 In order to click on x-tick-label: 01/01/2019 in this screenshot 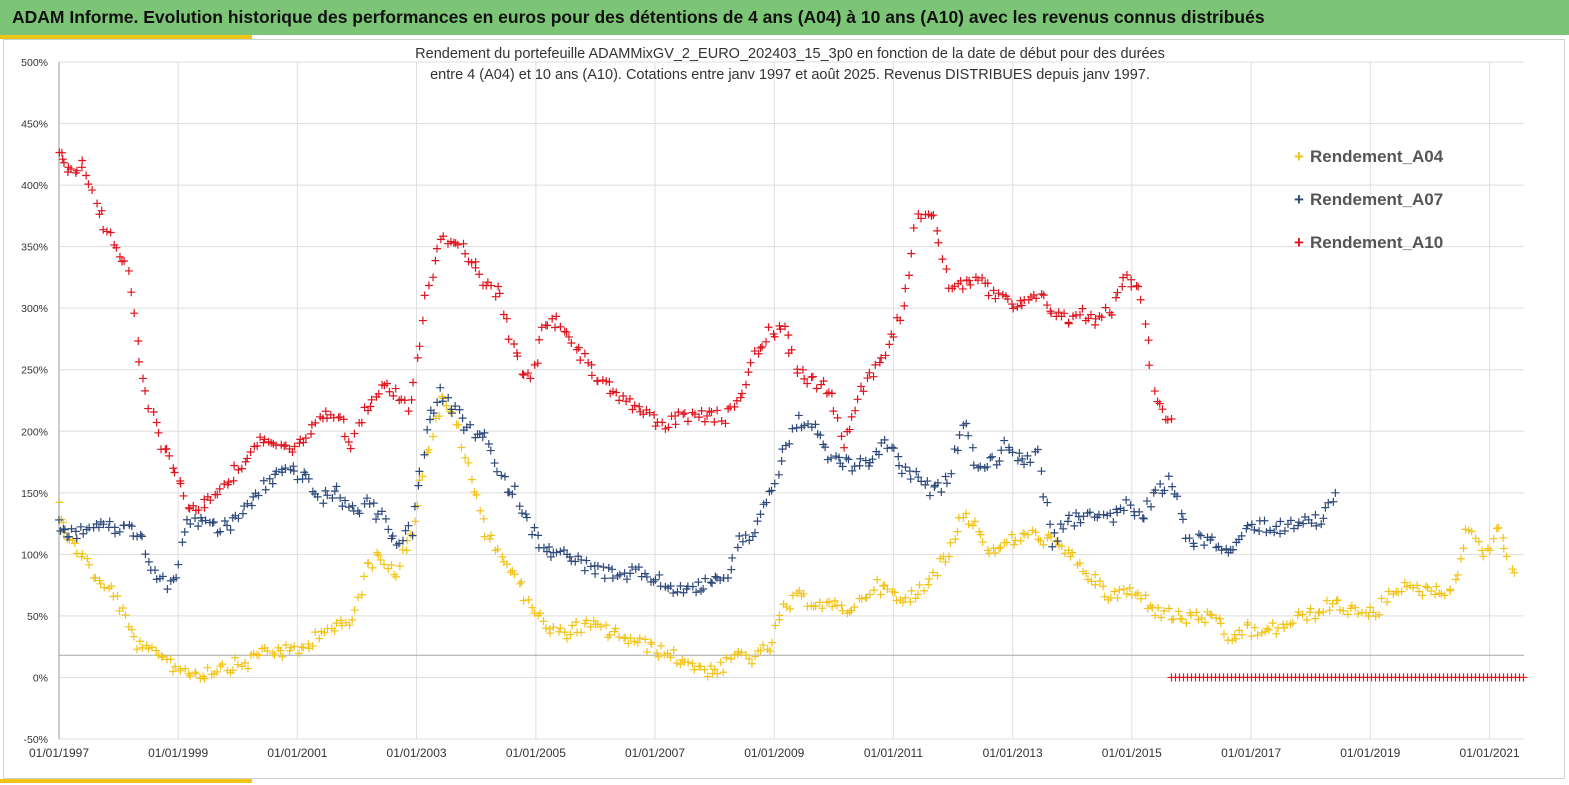, I will do `click(1370, 753)`.